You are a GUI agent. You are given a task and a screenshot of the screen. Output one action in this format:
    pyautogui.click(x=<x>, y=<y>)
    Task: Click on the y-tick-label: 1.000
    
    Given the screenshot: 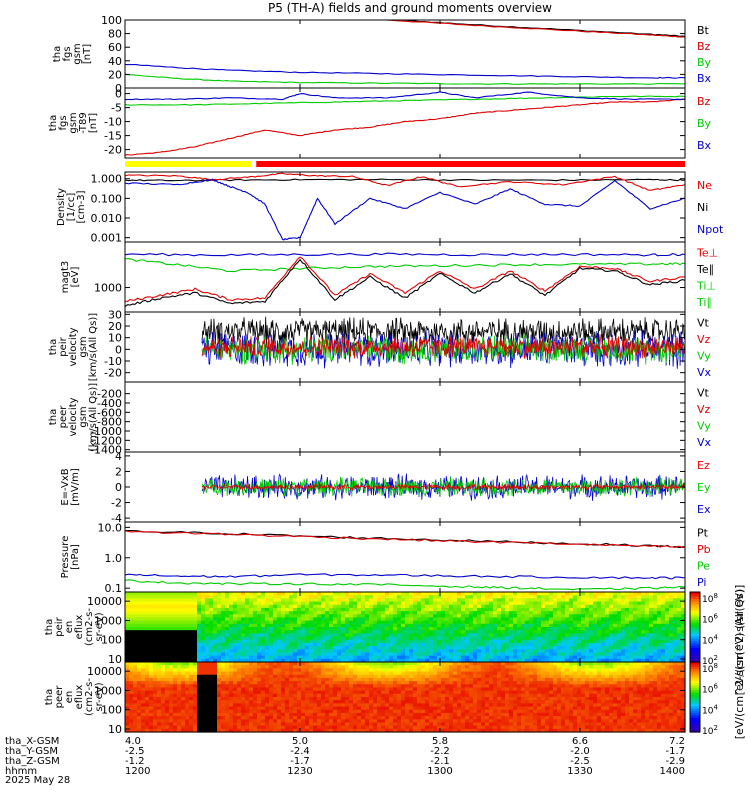 What is the action you would take?
    pyautogui.click(x=107, y=179)
    